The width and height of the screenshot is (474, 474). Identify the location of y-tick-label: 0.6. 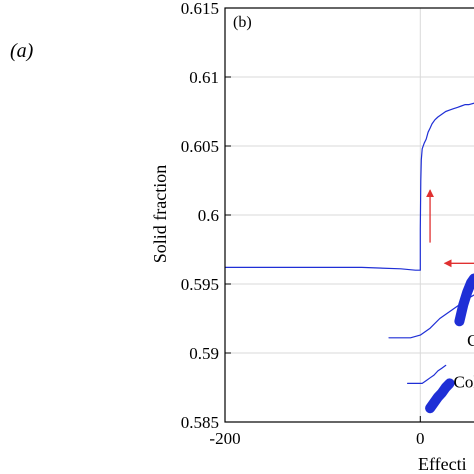
(208, 215).